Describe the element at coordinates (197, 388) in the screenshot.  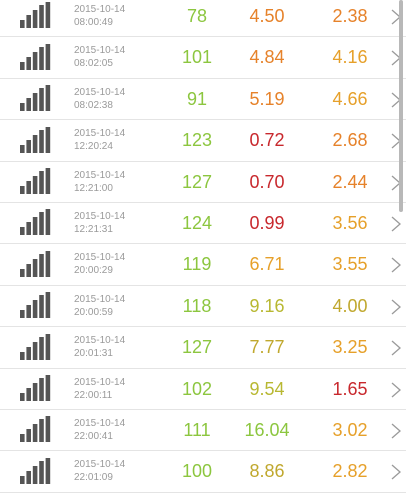
I see `value-primary: 102` at that location.